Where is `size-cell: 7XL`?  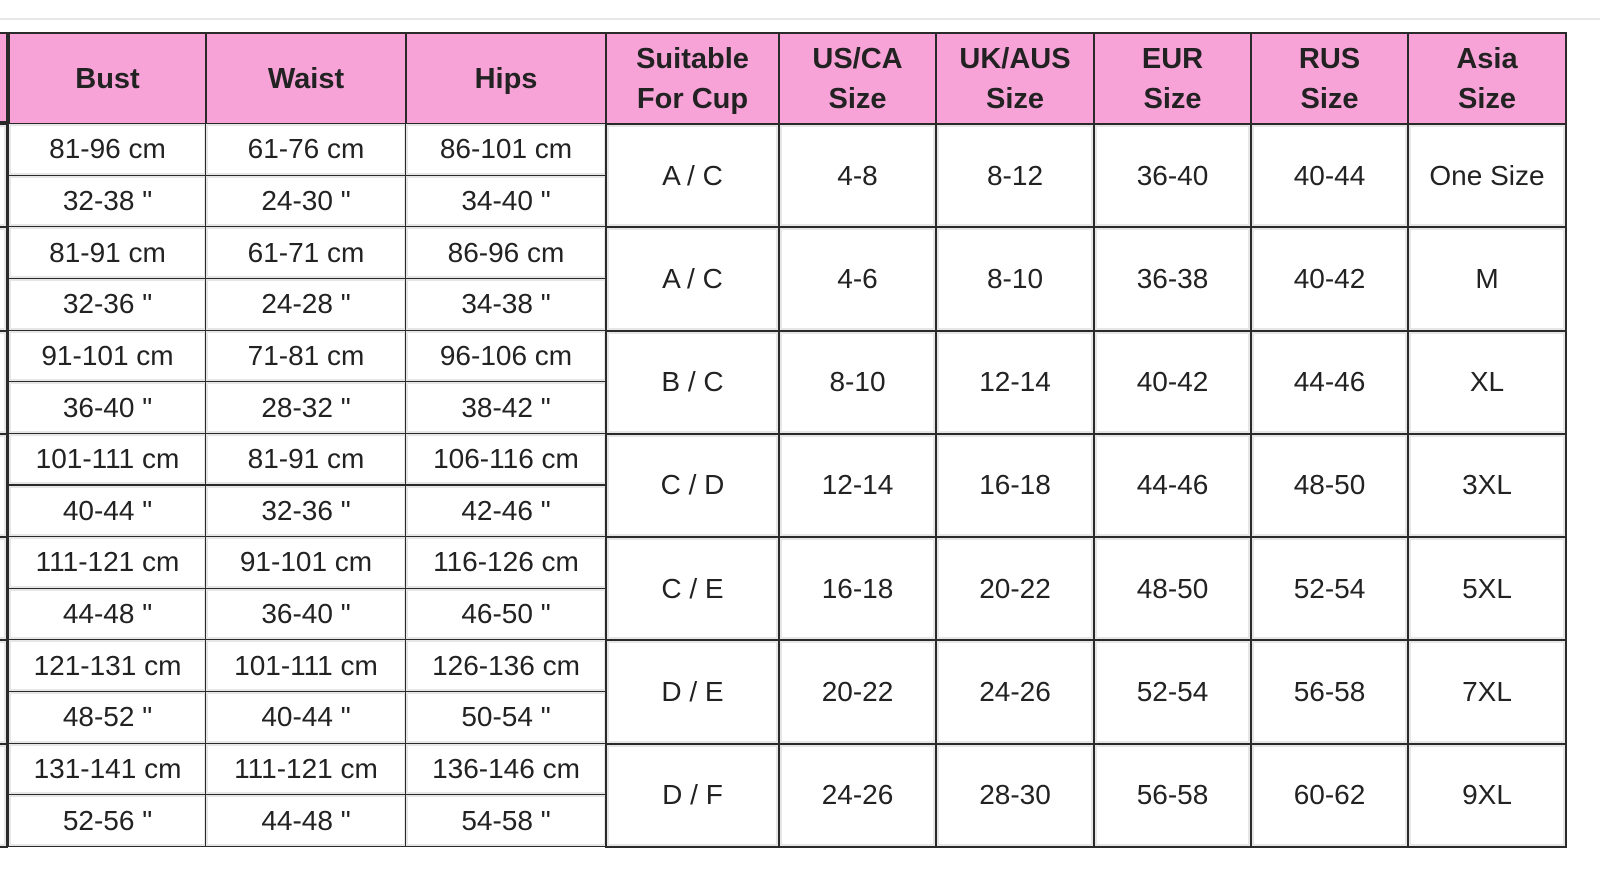 size-cell: 7XL is located at coordinates (1487, 692).